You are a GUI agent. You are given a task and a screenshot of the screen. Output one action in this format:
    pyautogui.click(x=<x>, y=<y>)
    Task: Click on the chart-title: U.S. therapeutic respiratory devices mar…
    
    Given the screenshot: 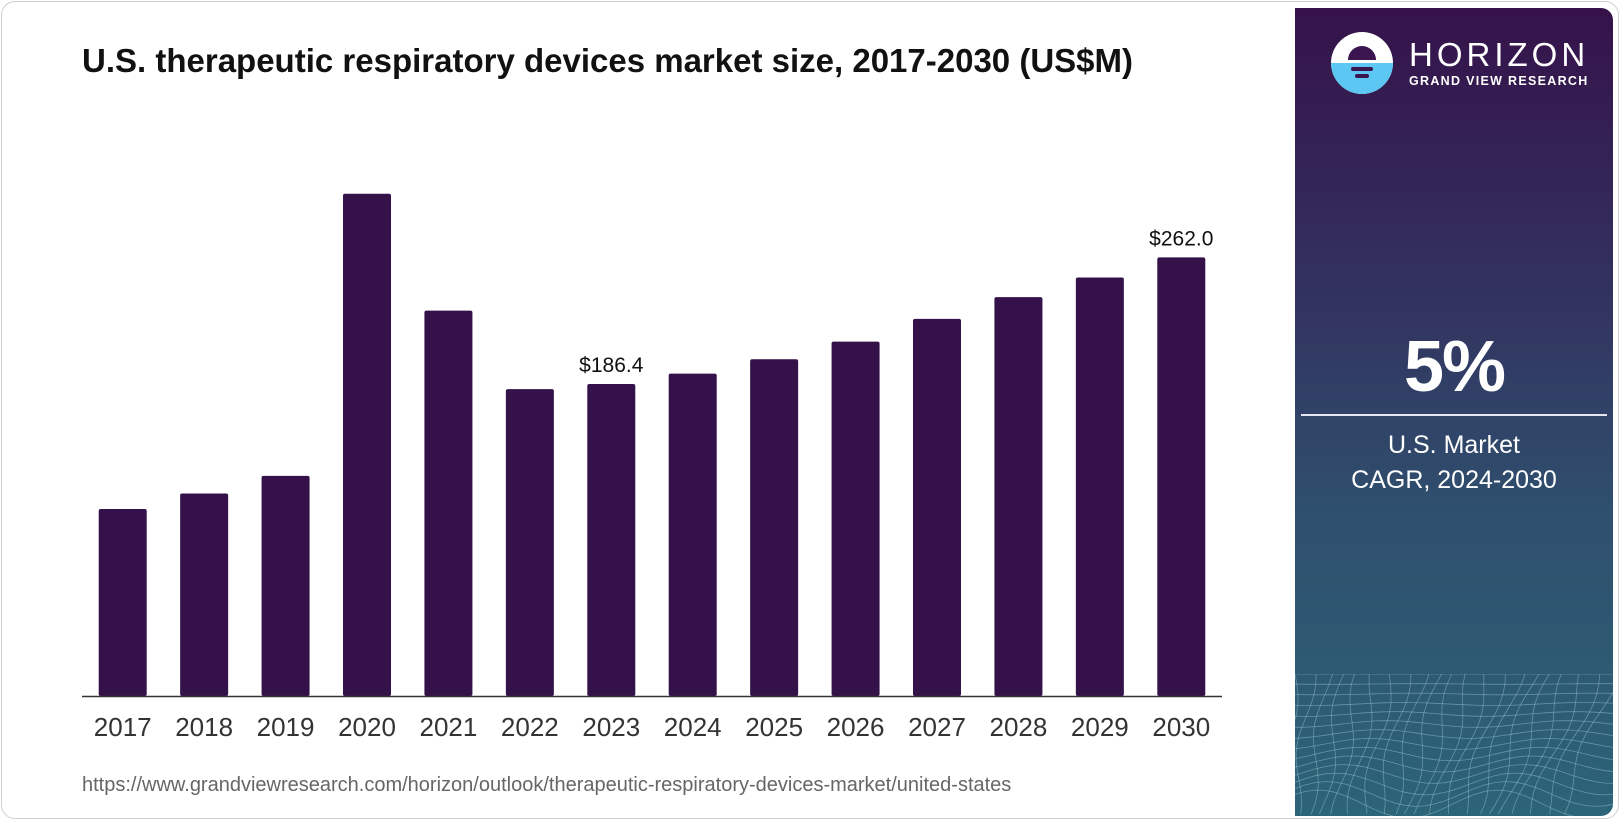 What is the action you would take?
    pyautogui.click(x=607, y=60)
    